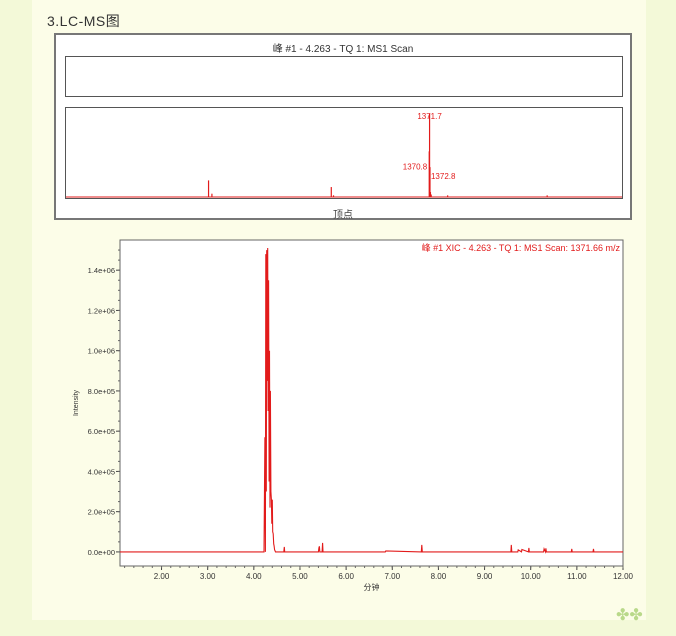 The width and height of the screenshot is (676, 636). Describe the element at coordinates (343, 49) in the screenshot. I see `spectrum-title: 峰 #1 - 4.263 - TQ 1: MS1 Scan` at that location.